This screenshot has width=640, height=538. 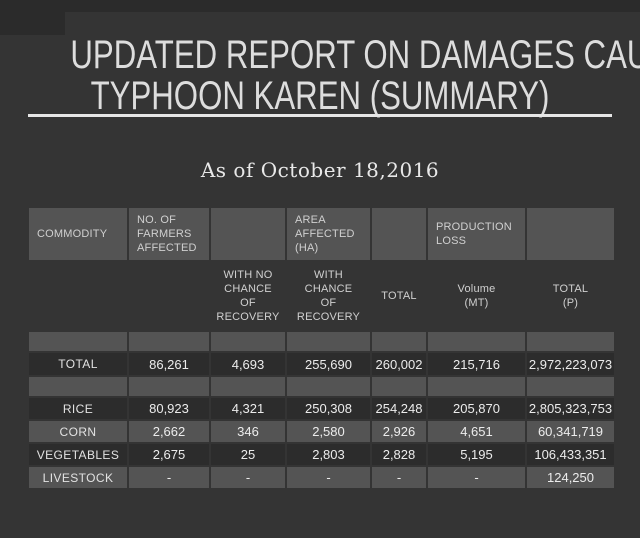 I want to click on col-header-commodity: COMMODITY, so click(x=78, y=234).